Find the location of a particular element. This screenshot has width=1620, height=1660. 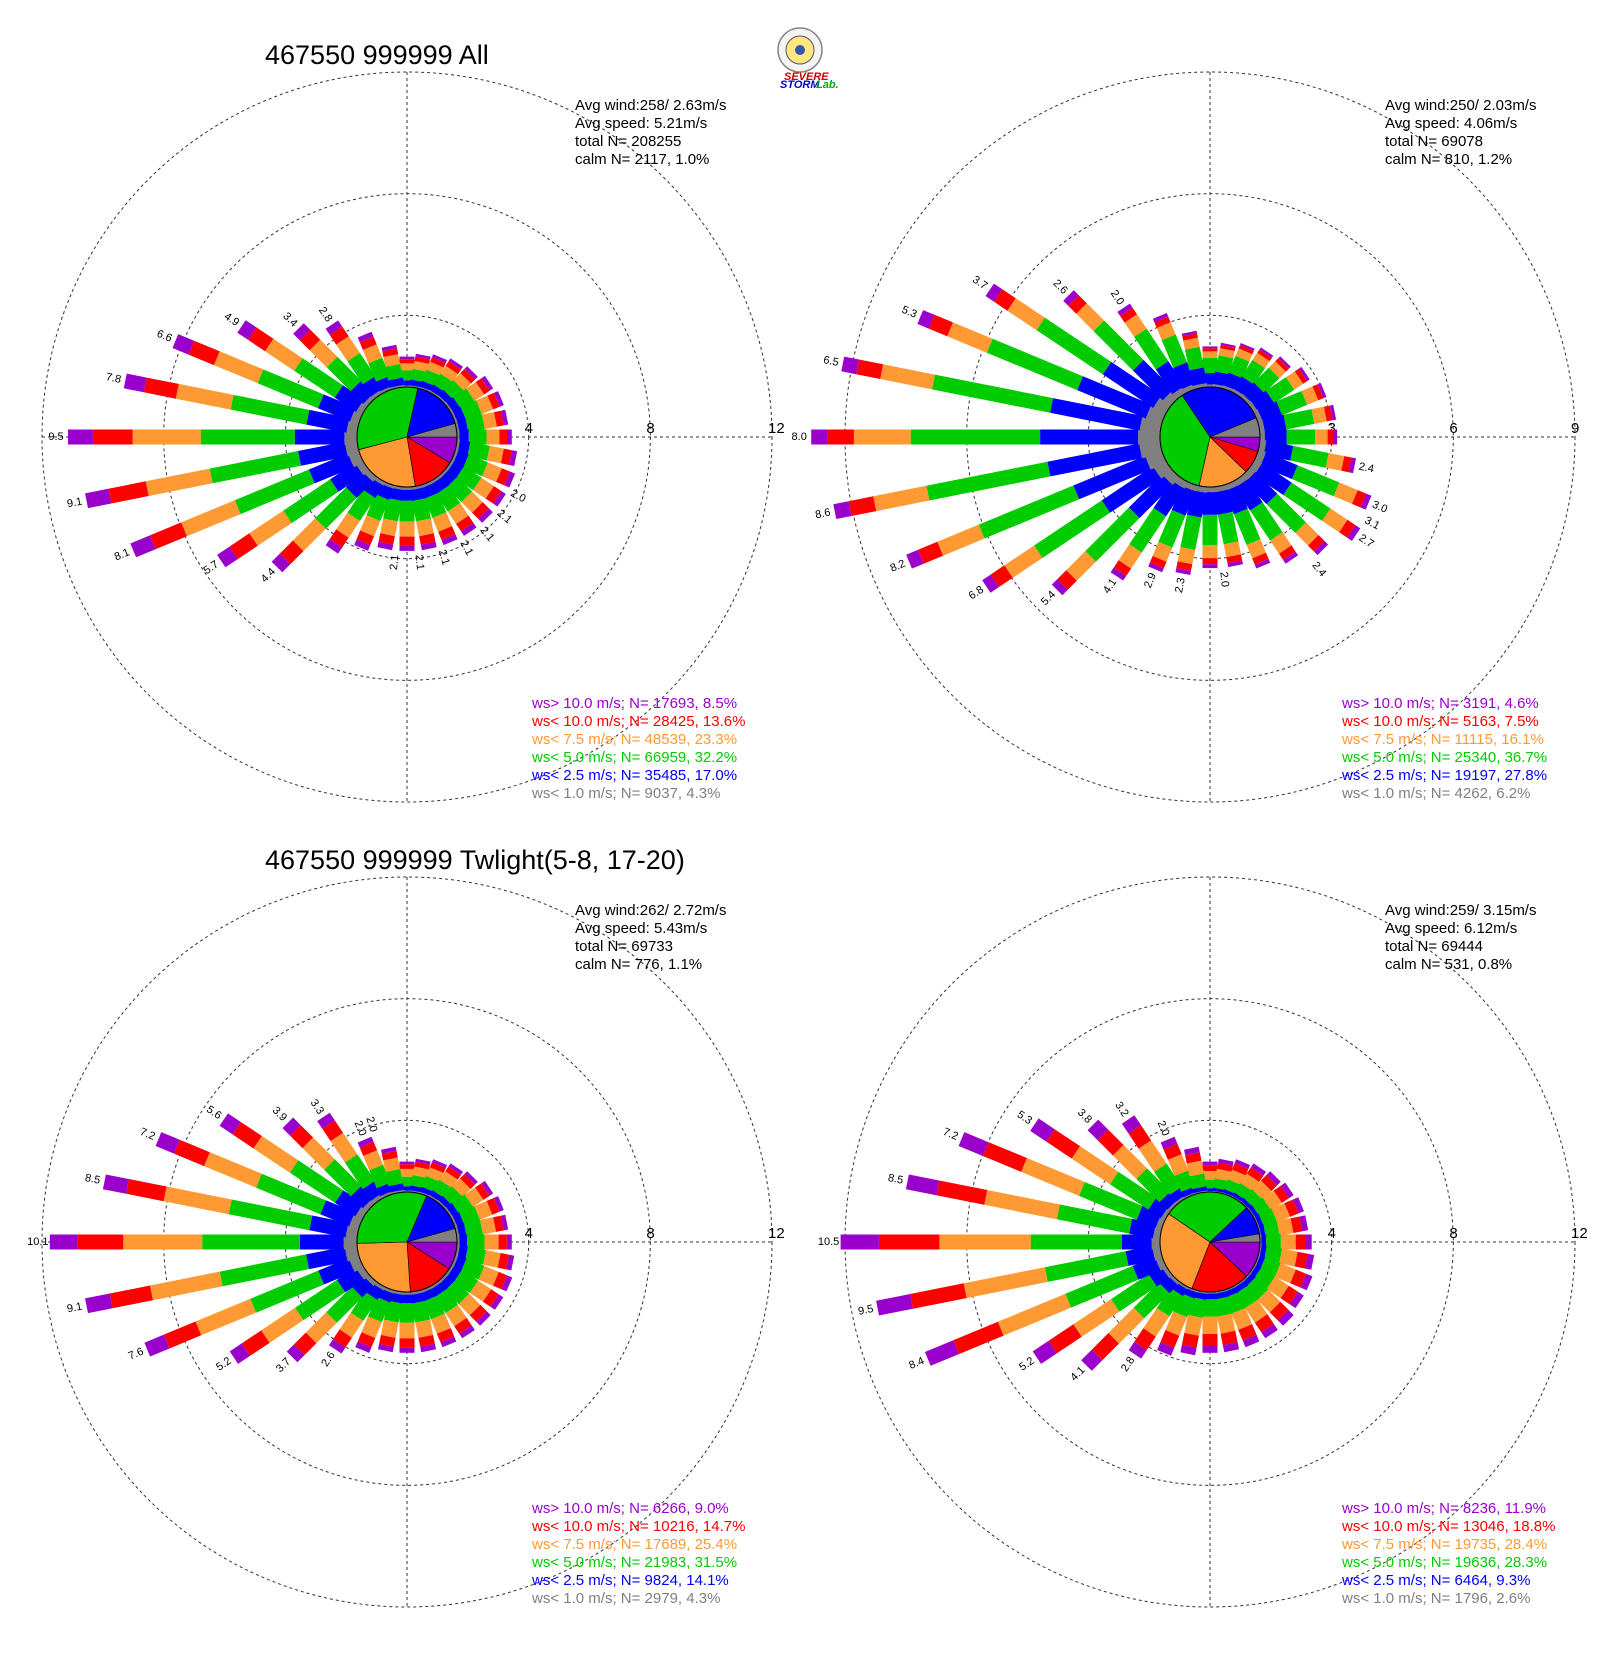

stats-line: total N= 208255 is located at coordinates (628, 141).